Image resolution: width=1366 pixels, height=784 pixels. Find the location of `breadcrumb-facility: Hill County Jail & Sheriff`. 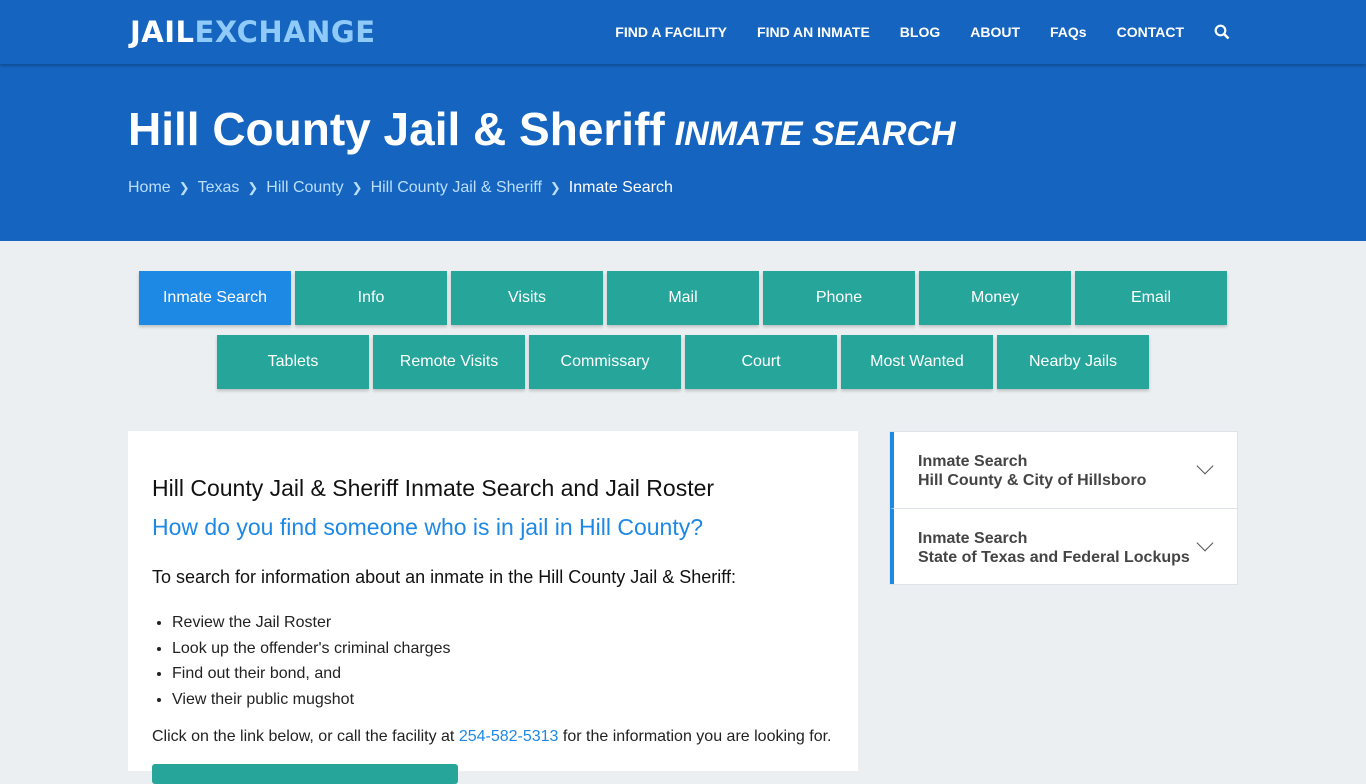

breadcrumb-facility: Hill County Jail & Sheriff is located at coordinates (456, 187).